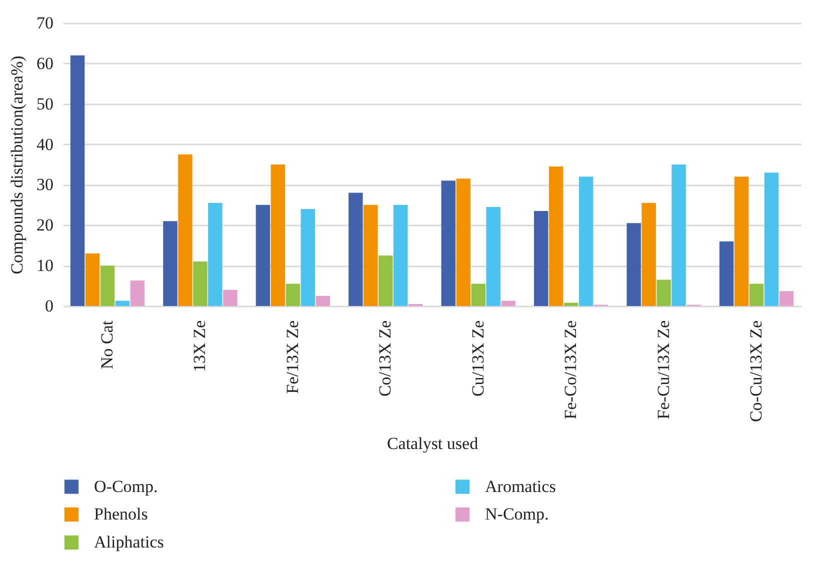 This screenshot has height=565, width=829. What do you see at coordinates (121, 514) in the screenshot?
I see `legend-label: Phenols` at bounding box center [121, 514].